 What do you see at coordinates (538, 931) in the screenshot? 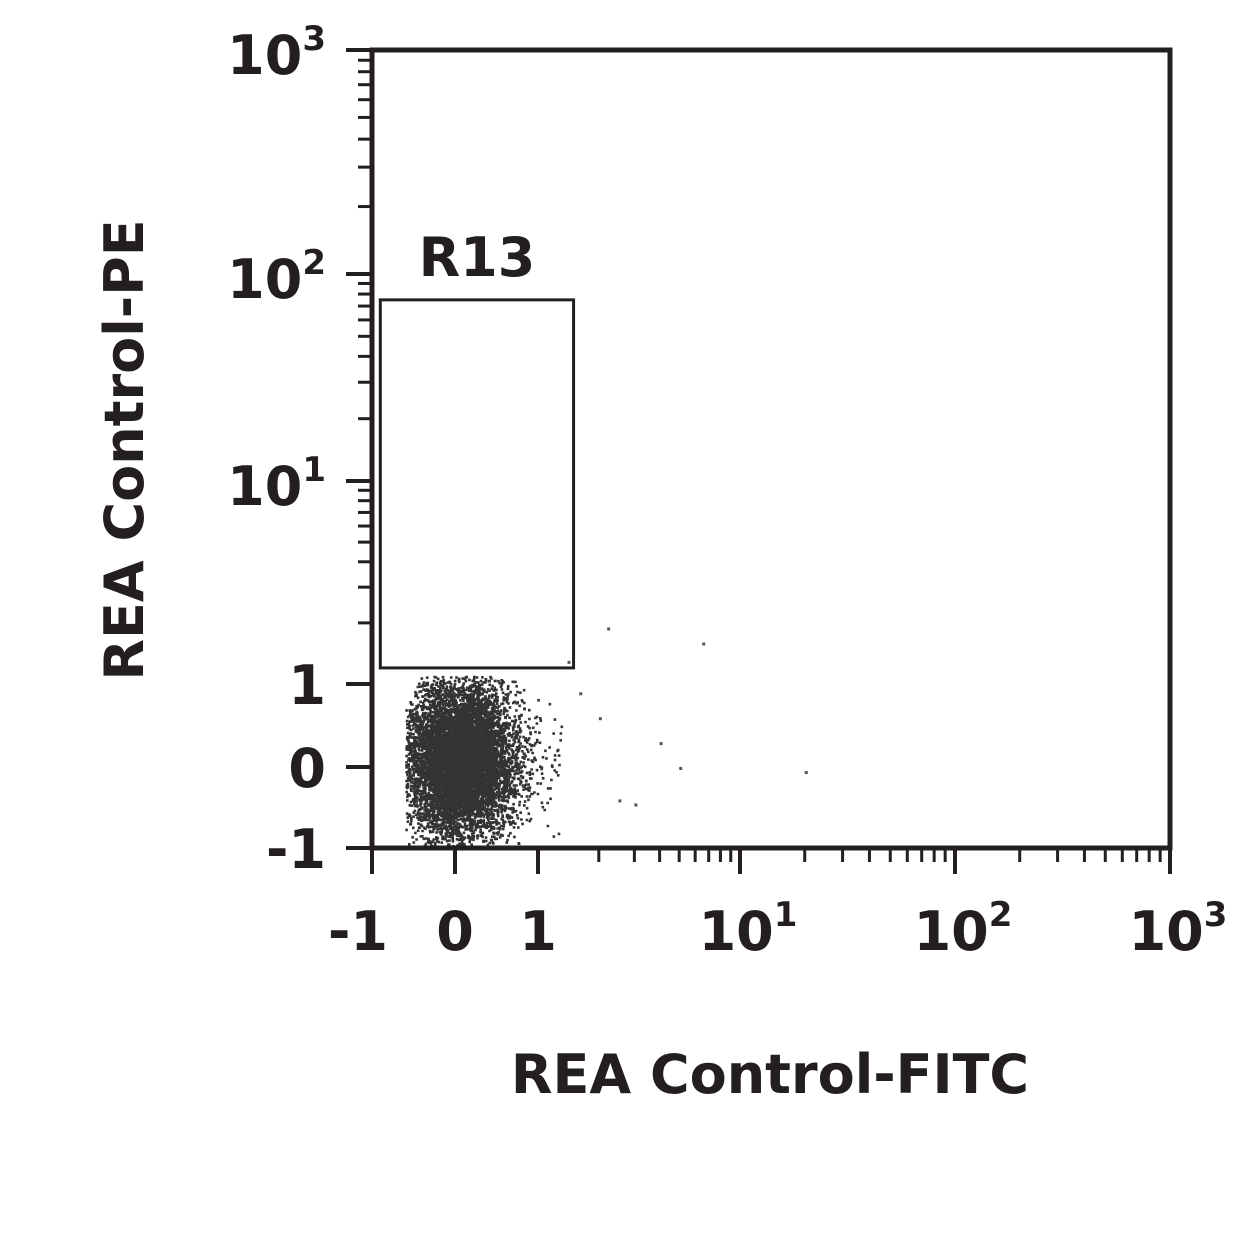
I see `x-tick-label: 1` at bounding box center [538, 931].